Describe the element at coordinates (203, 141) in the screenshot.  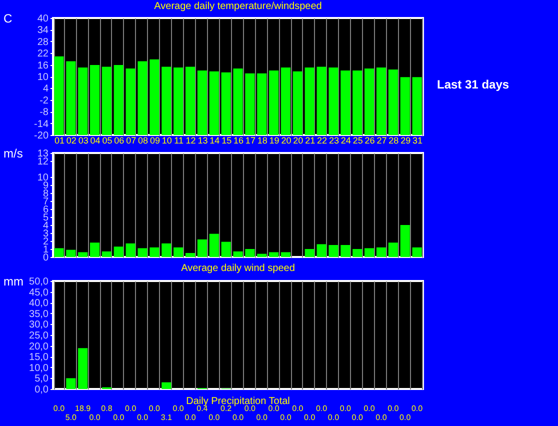
I see `x-tick-label: 13` at that location.